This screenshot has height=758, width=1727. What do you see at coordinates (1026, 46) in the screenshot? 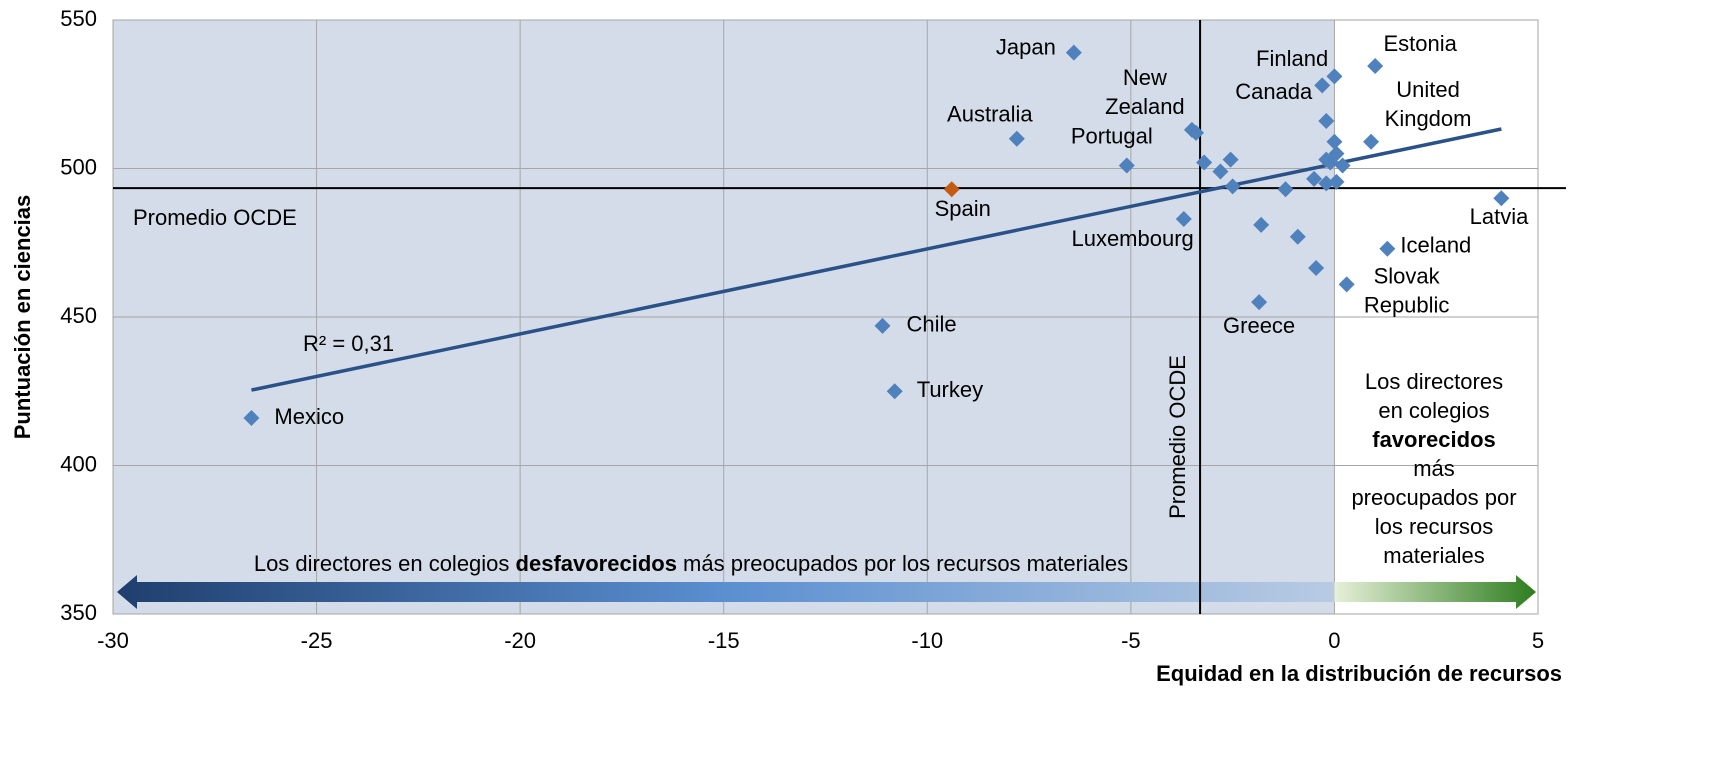
I see `point-label: Japan` at bounding box center [1026, 46].